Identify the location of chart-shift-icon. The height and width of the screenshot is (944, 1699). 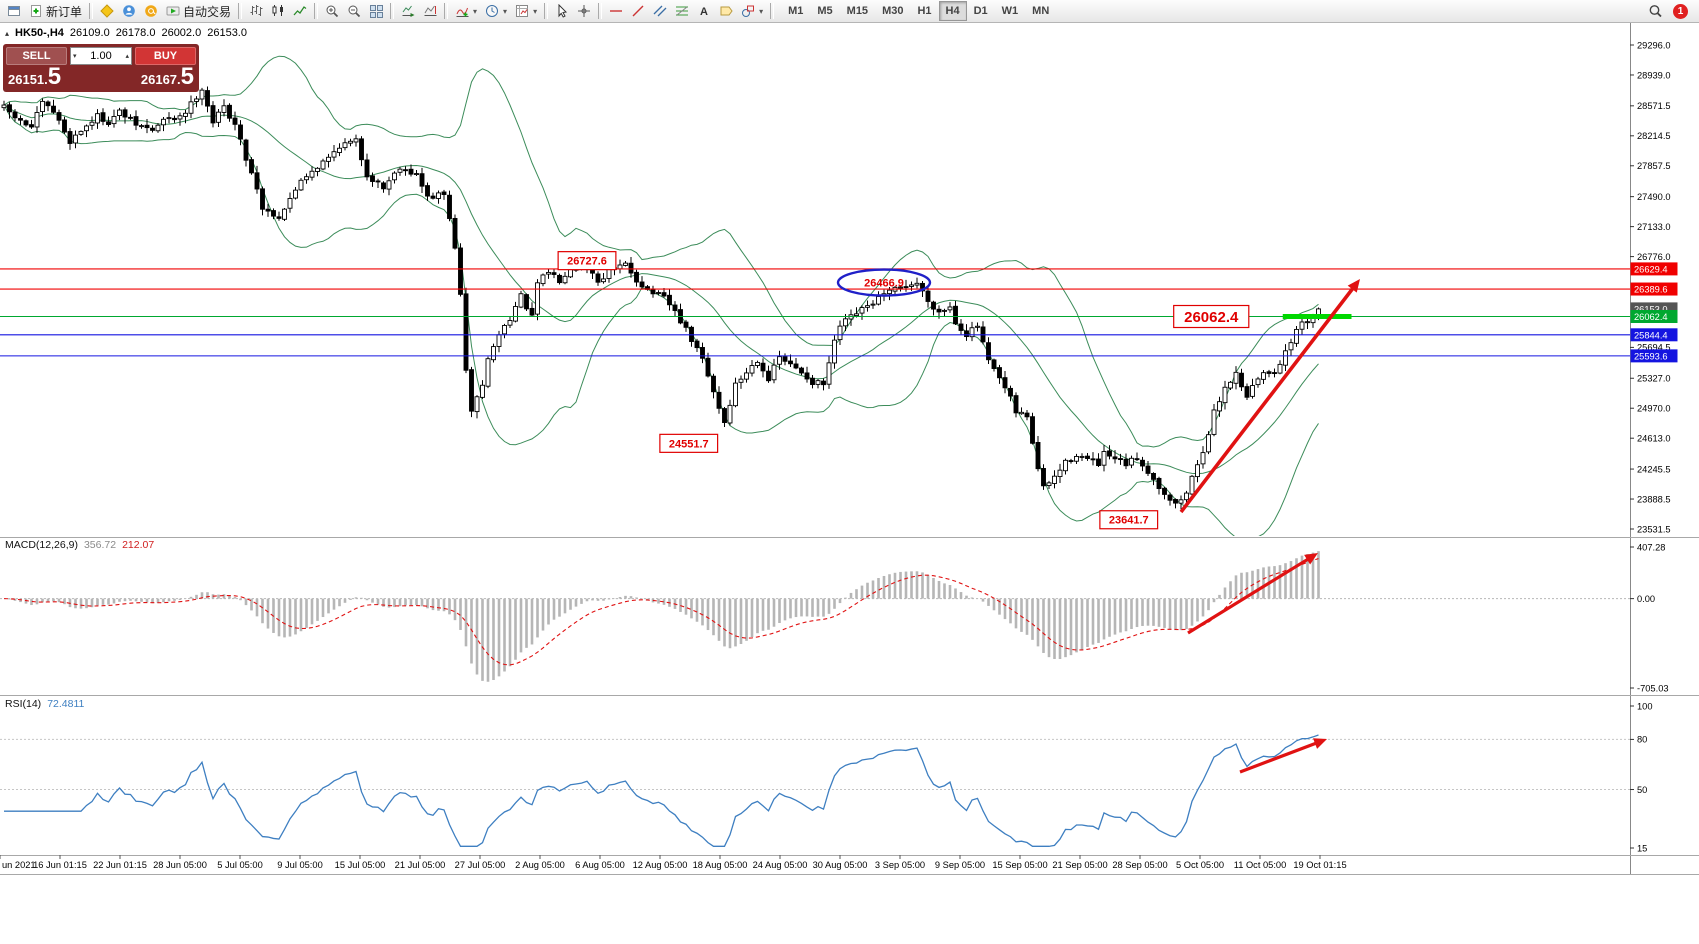
(430, 10).